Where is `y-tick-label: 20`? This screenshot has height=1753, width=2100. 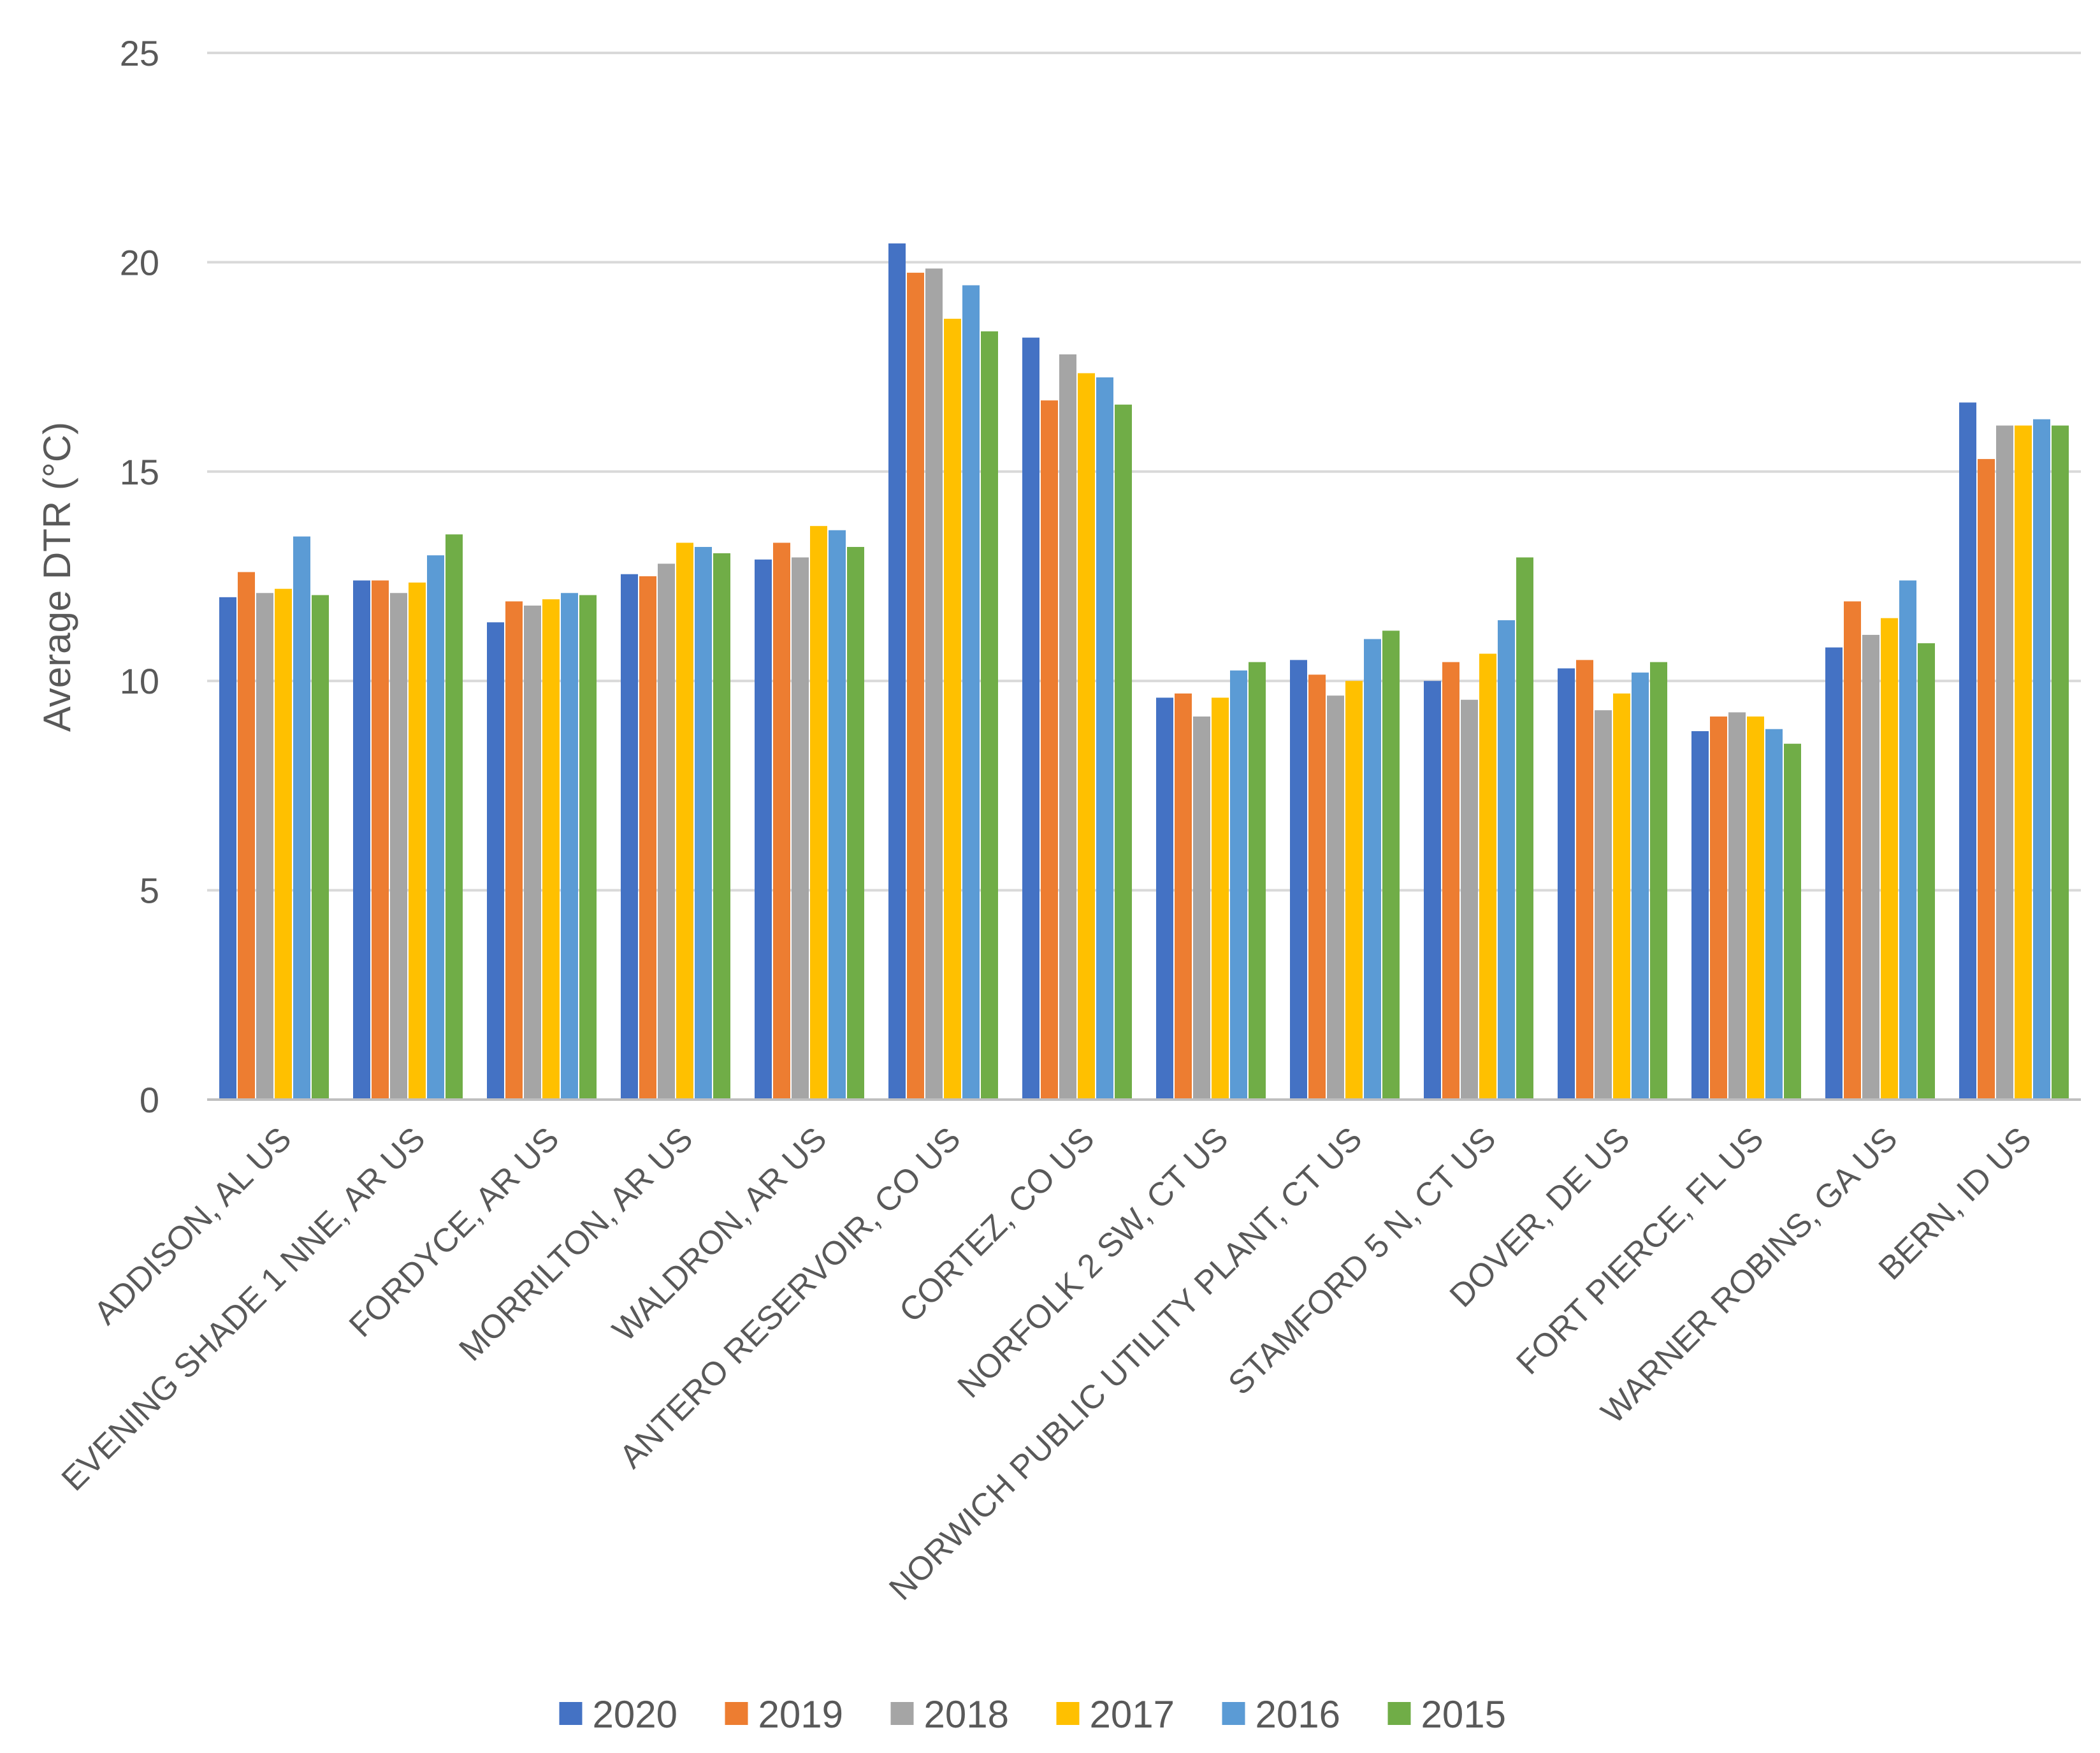
y-tick-label: 20 is located at coordinates (139, 262).